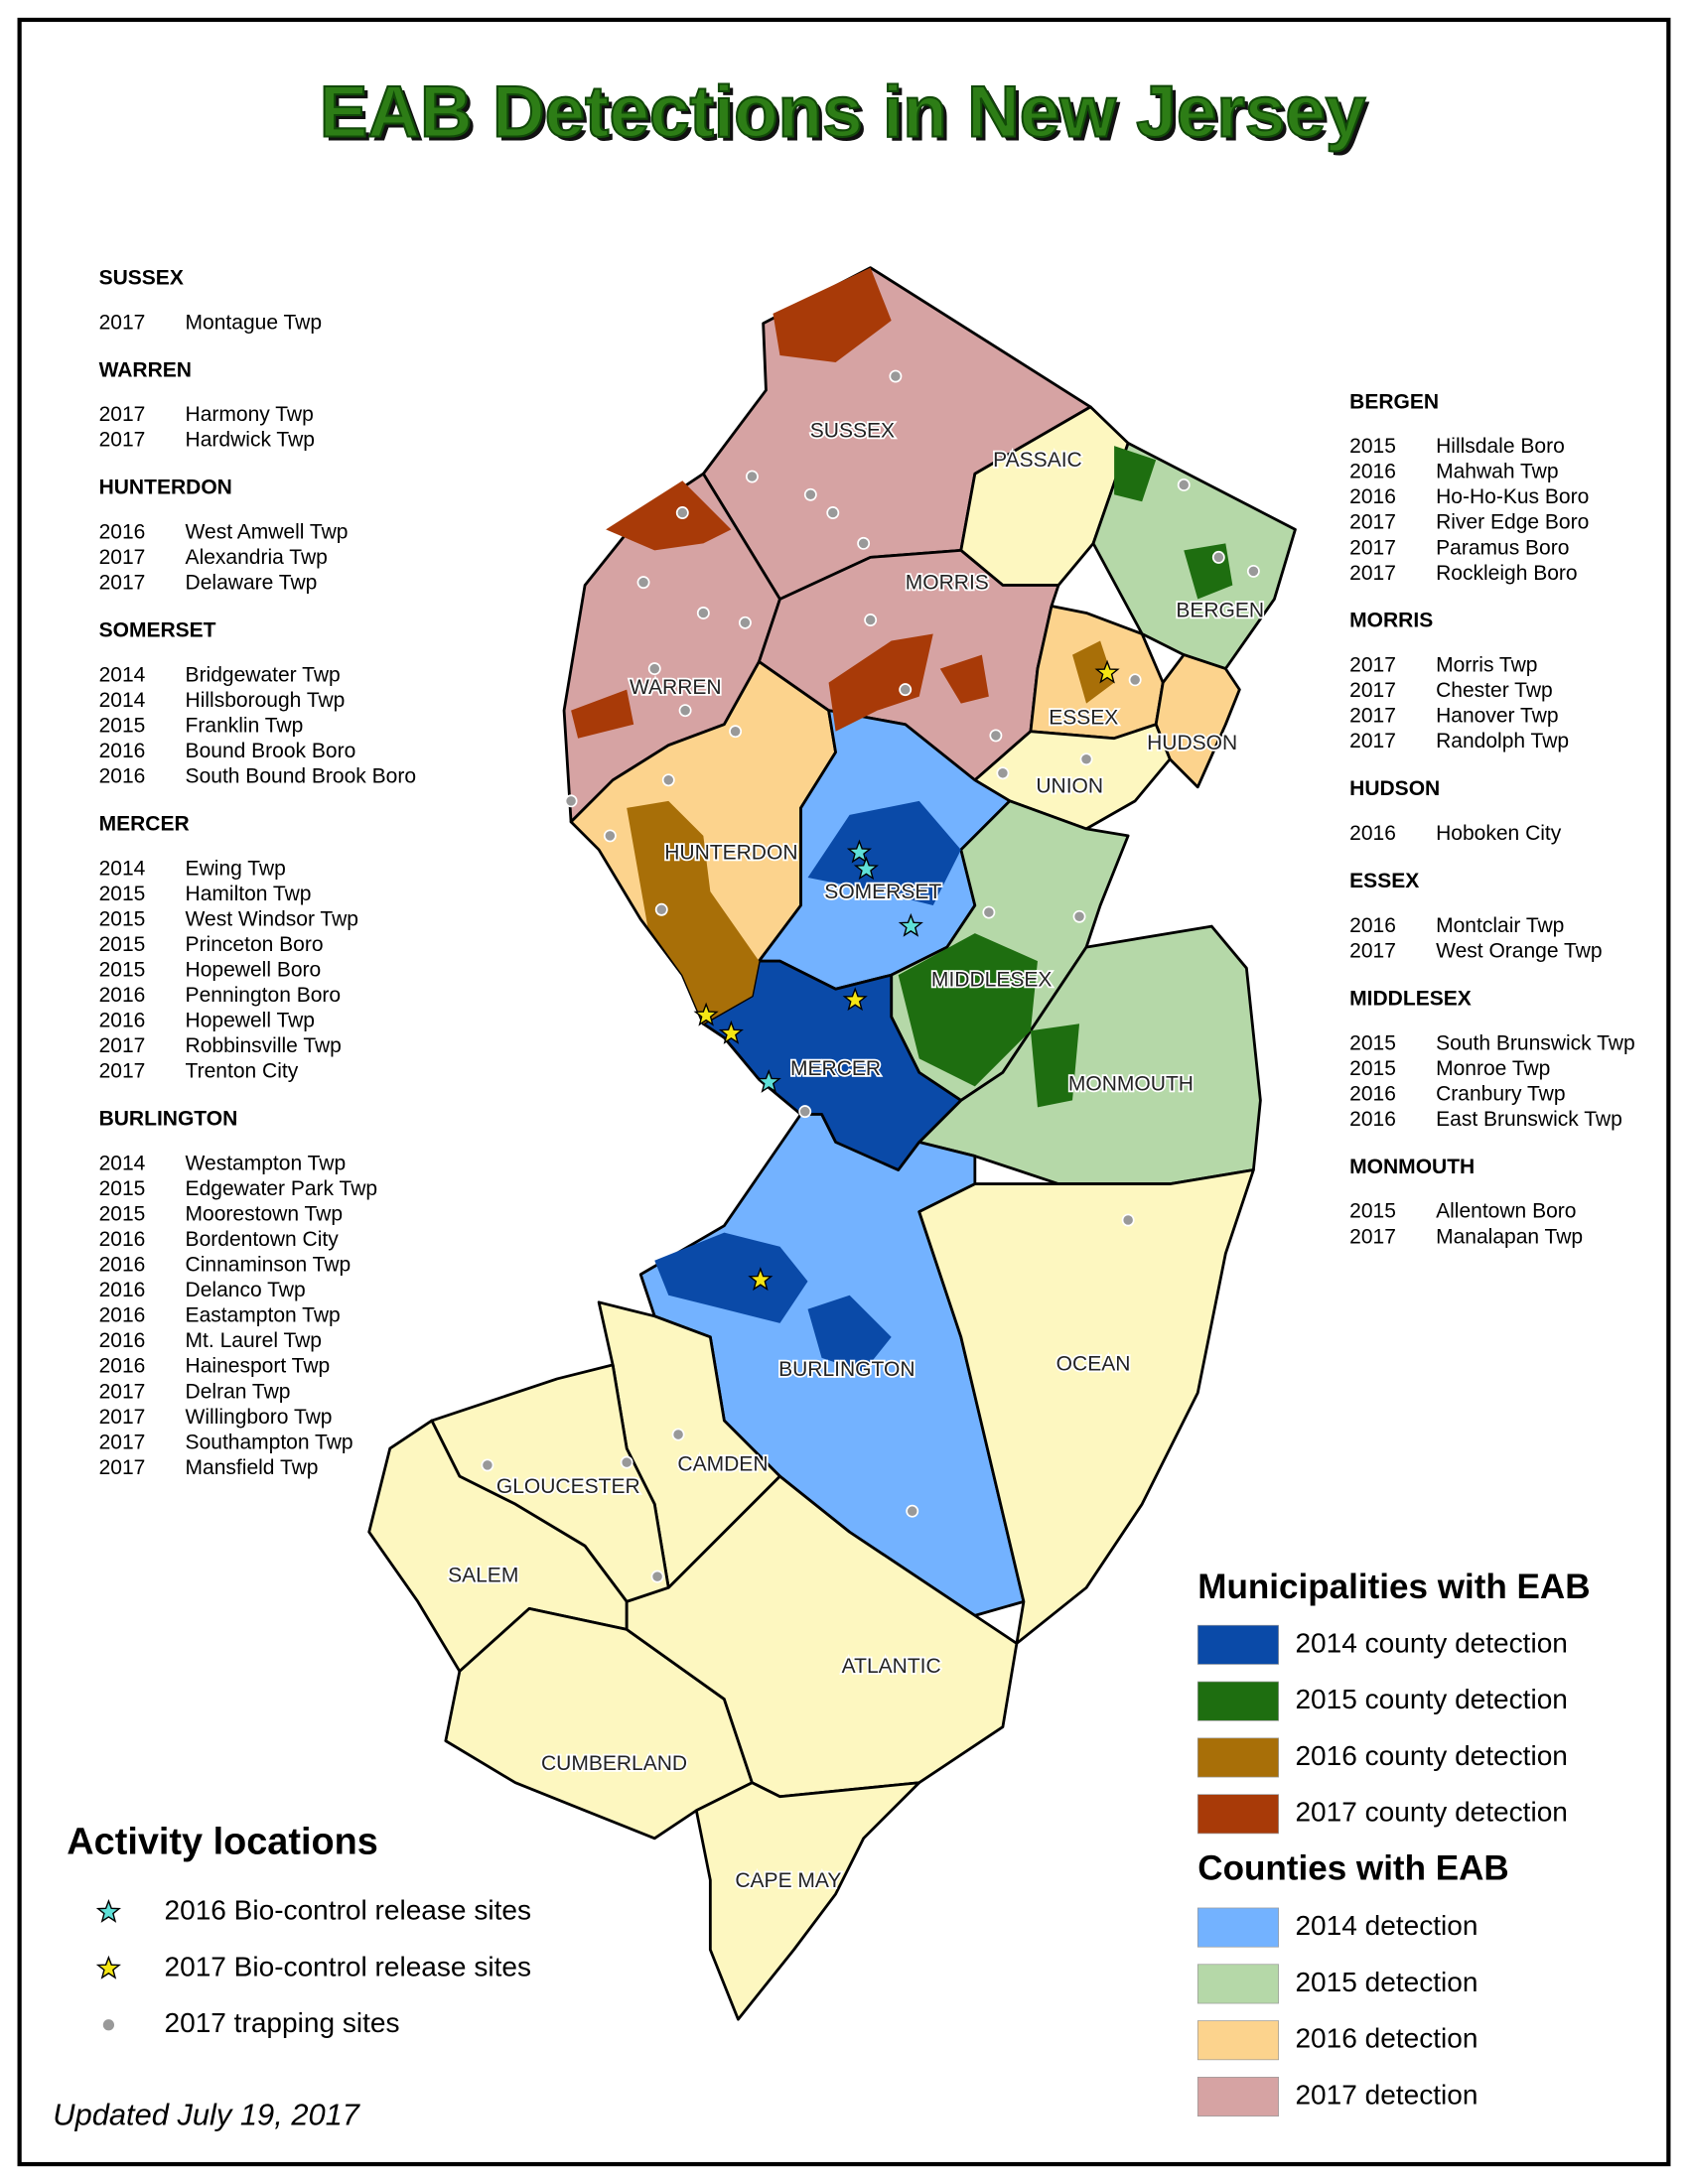 The width and height of the screenshot is (1688, 2184). I want to click on county-heading: HUDSON, so click(1394, 788).